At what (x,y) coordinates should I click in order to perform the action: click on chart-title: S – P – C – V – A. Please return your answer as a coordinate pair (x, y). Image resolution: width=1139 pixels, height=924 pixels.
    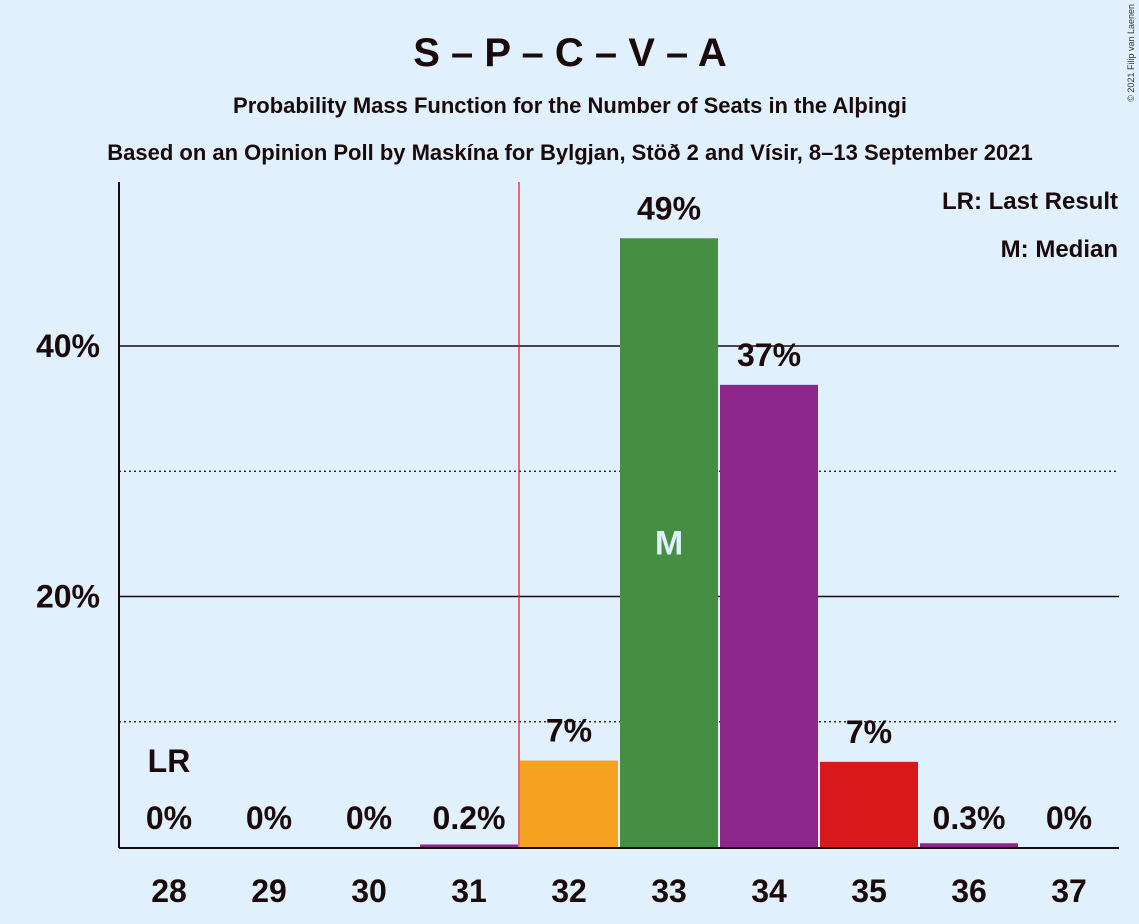
    Looking at the image, I should click on (570, 53).